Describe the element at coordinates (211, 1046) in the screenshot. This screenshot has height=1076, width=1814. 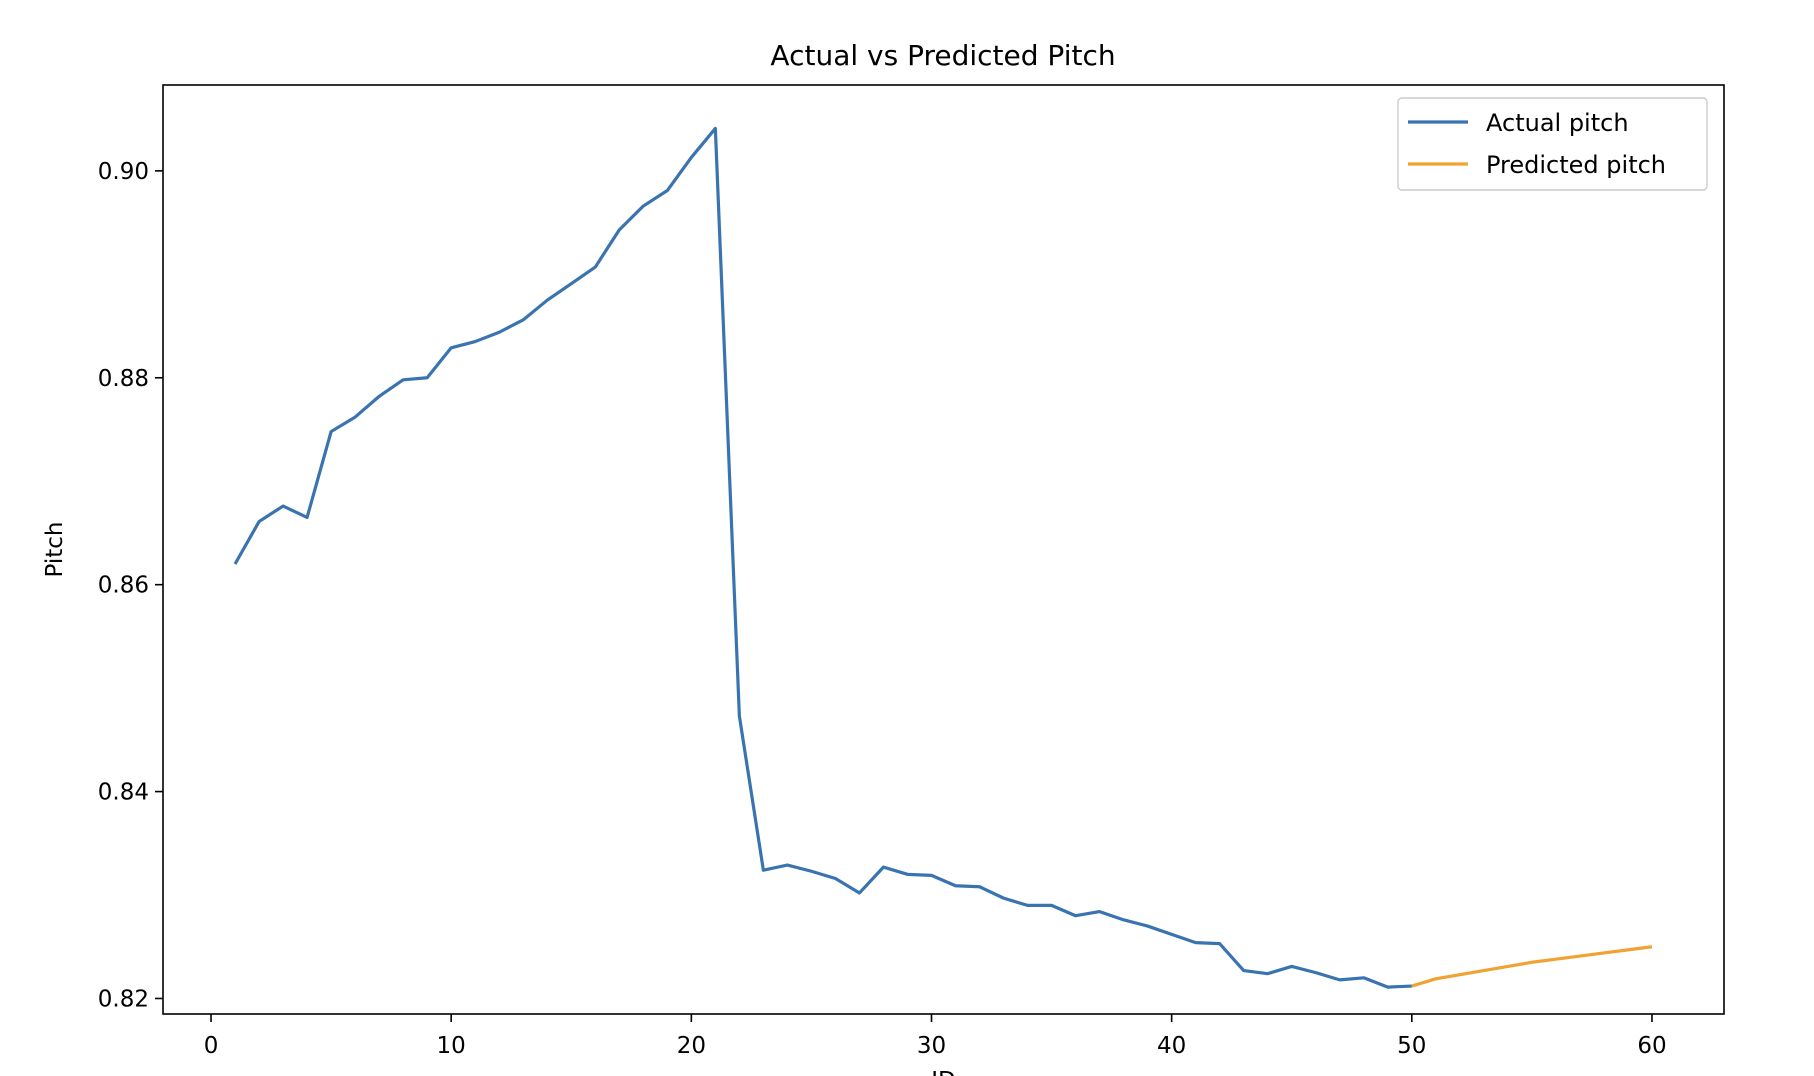
I see `x-tick-label: 0` at that location.